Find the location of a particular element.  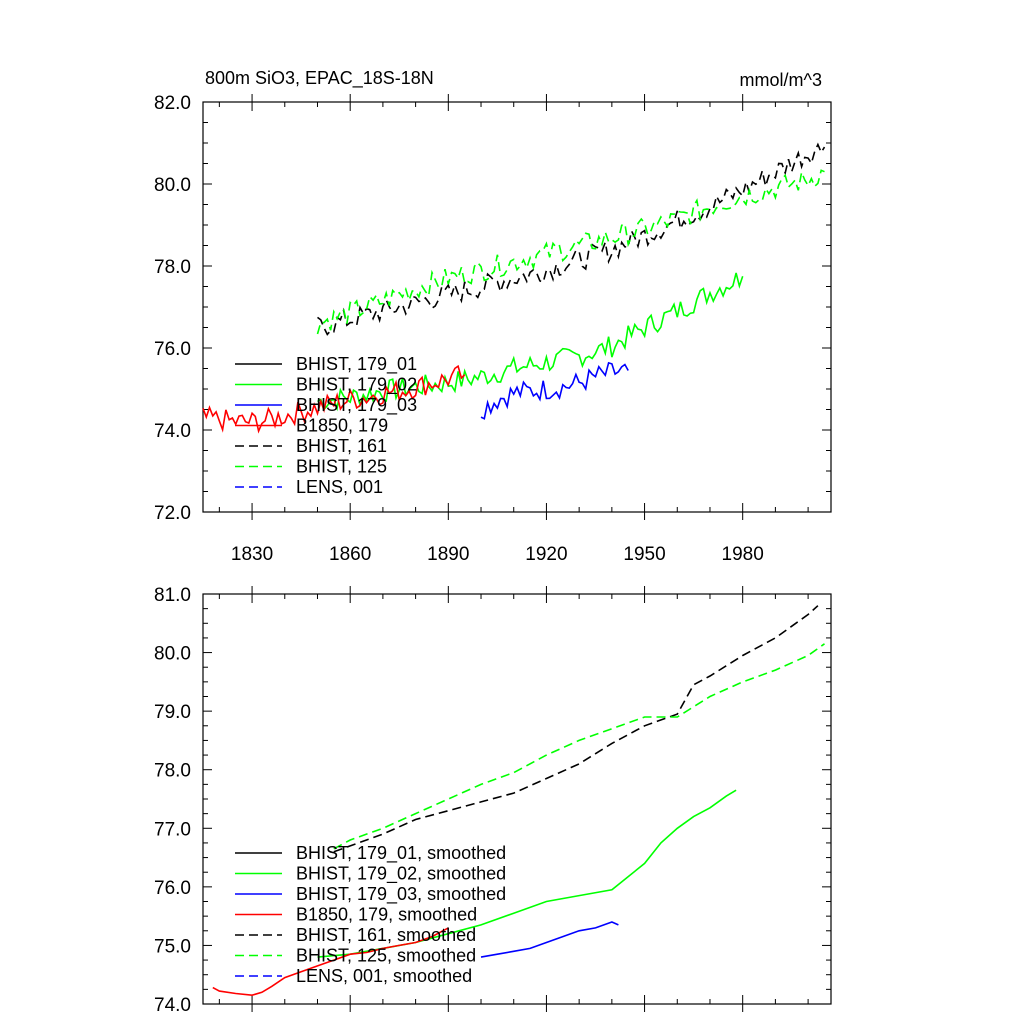

y-tick-label: 82.0 is located at coordinates (172, 103).